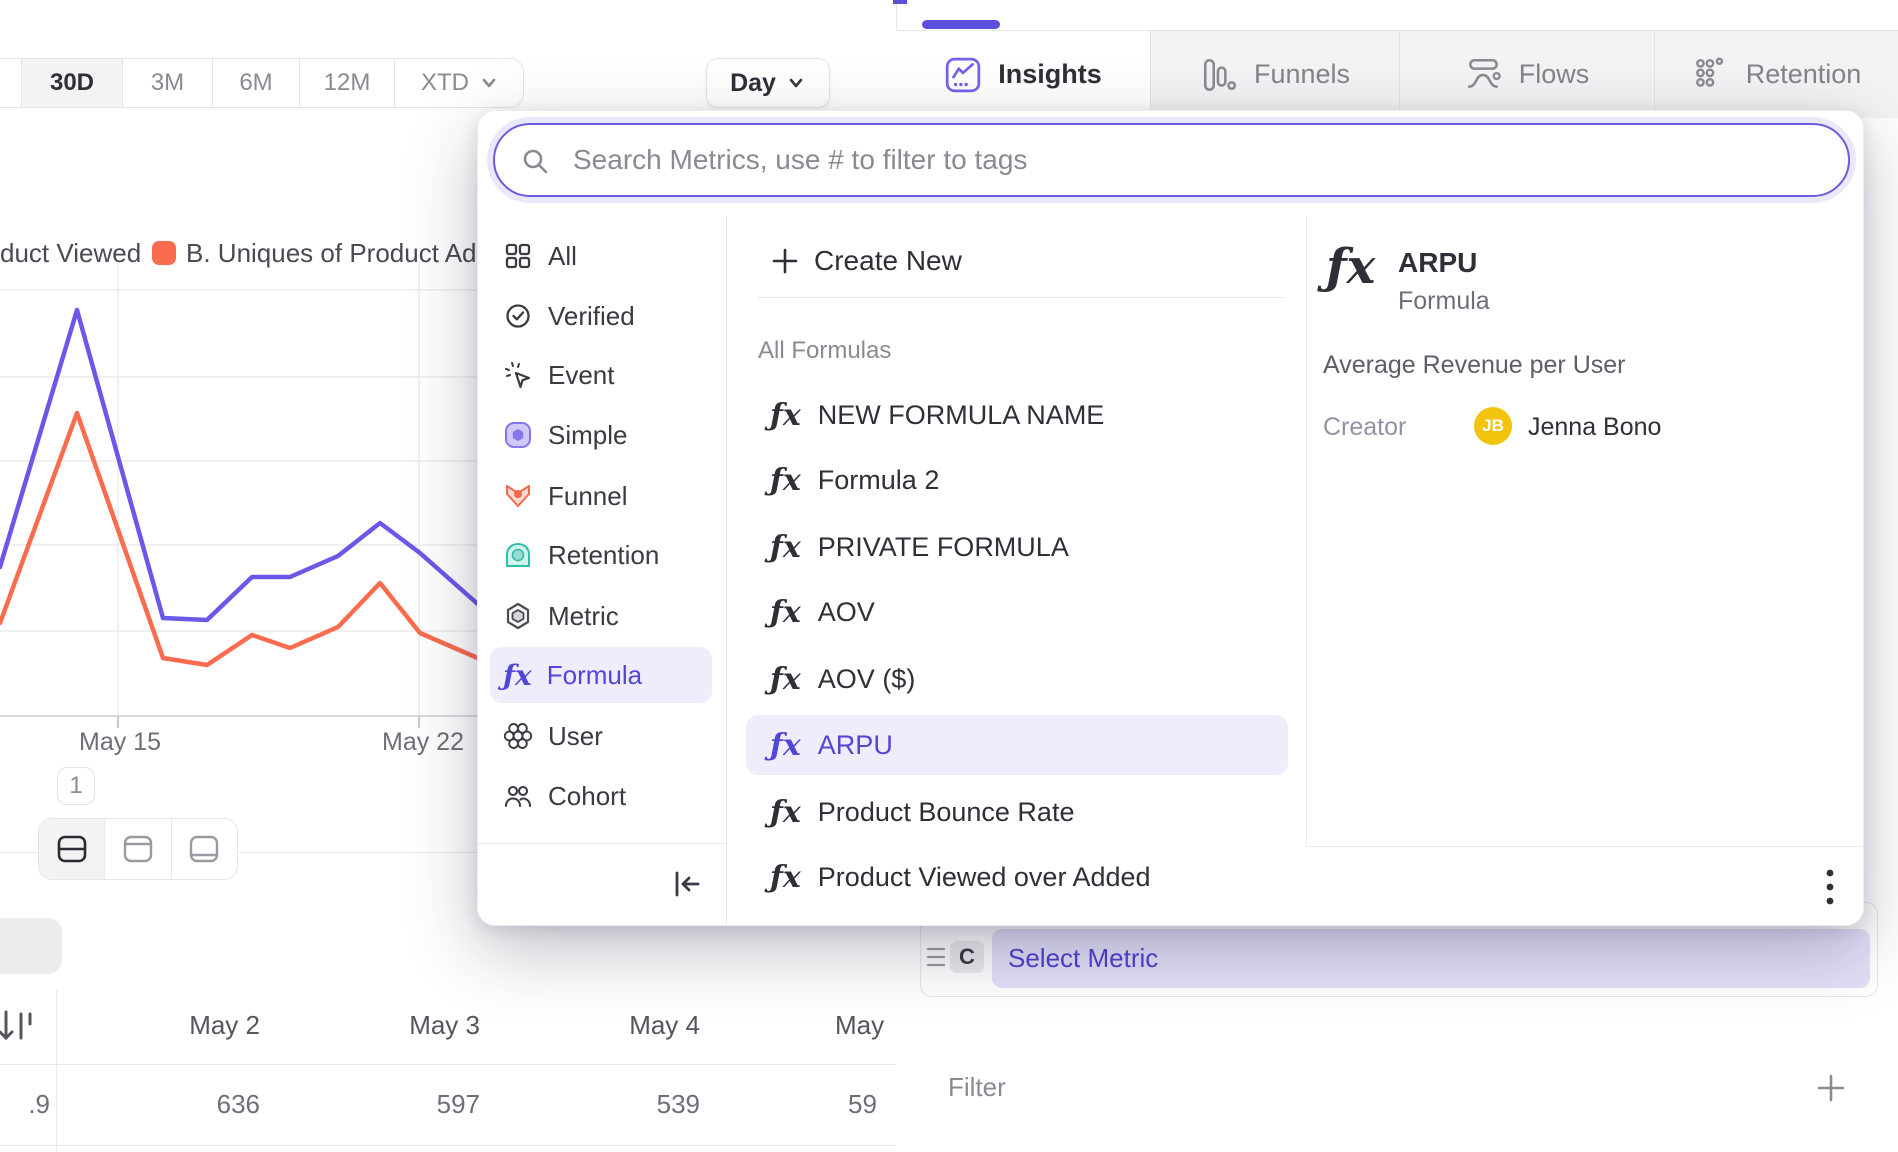 This screenshot has width=1898, height=1152. Describe the element at coordinates (575, 735) in the screenshot. I see `category-user-label: User` at that location.